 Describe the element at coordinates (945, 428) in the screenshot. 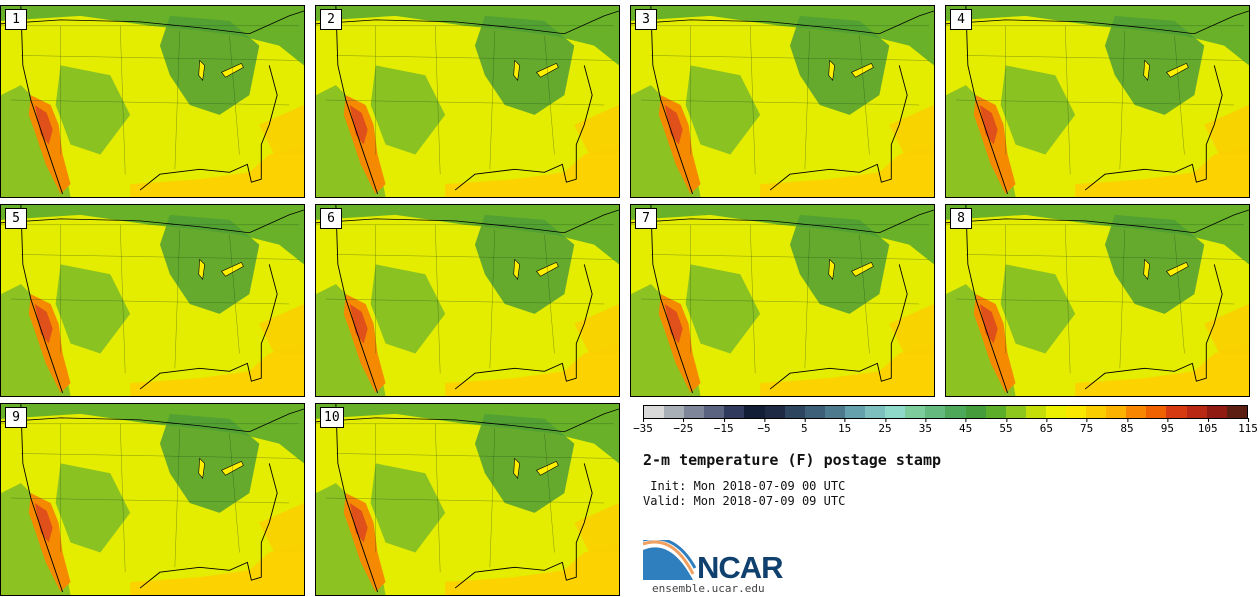

I see `colorbar-ticks: −35 −25 −15 −5 5 15 25 35 45 55 65 75 85 95 105 115` at that location.